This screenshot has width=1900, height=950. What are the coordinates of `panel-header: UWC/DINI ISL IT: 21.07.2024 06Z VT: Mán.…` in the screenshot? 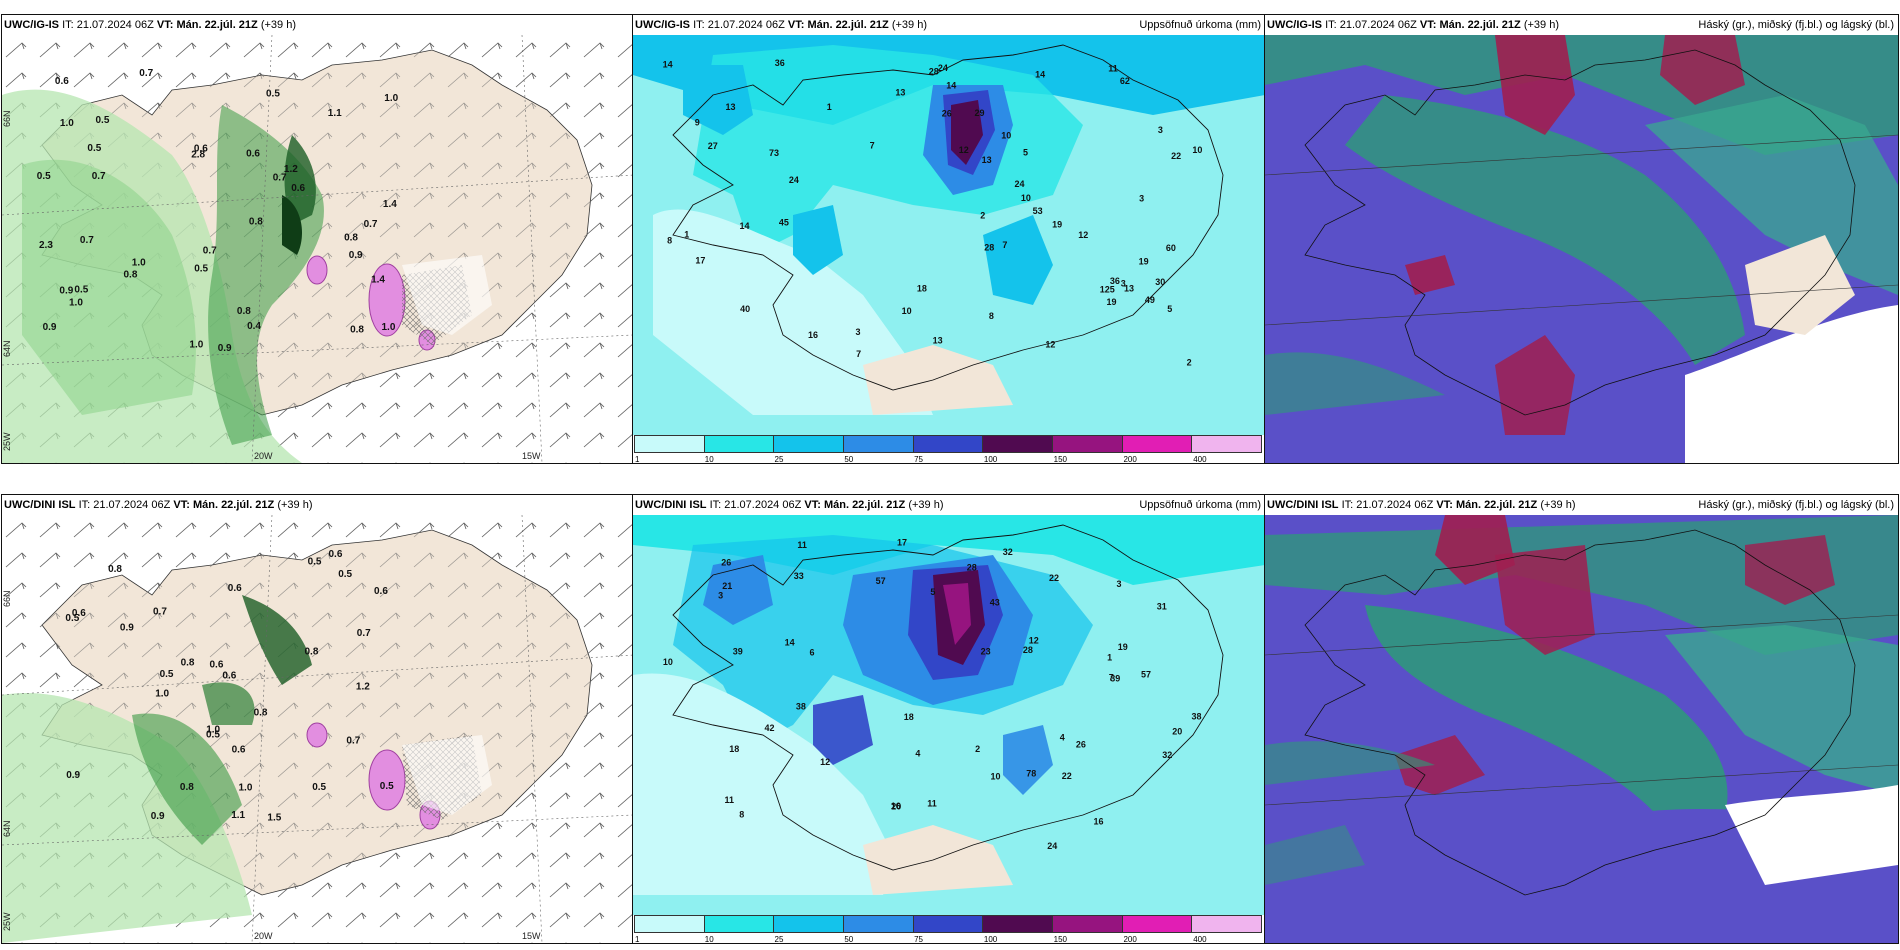 It's located at (1581, 505).